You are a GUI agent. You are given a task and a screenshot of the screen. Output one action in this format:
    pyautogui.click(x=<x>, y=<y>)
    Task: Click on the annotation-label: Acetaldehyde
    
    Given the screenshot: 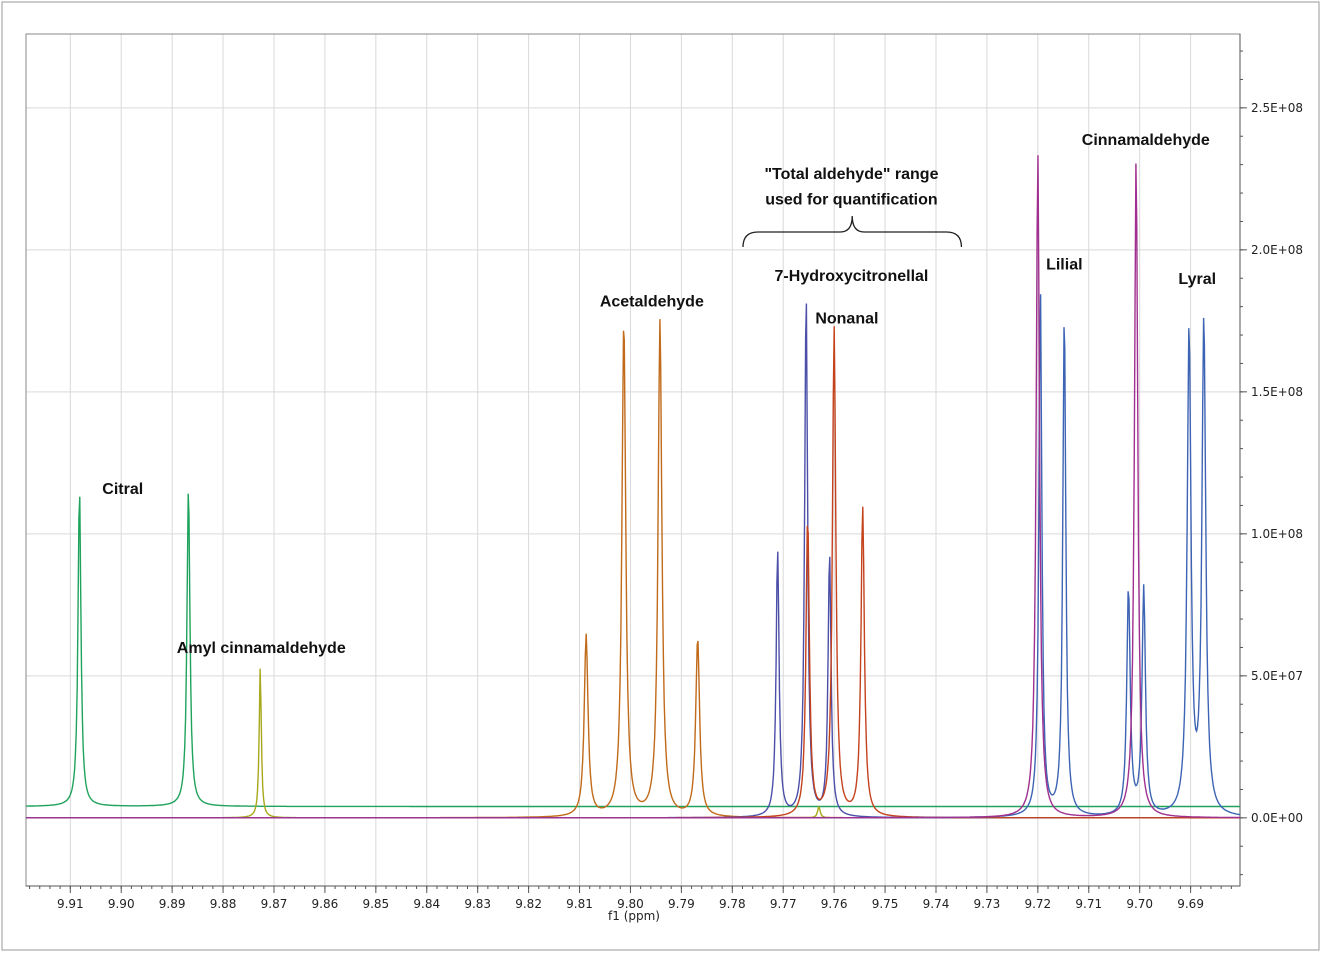 What is the action you would take?
    pyautogui.click(x=652, y=302)
    